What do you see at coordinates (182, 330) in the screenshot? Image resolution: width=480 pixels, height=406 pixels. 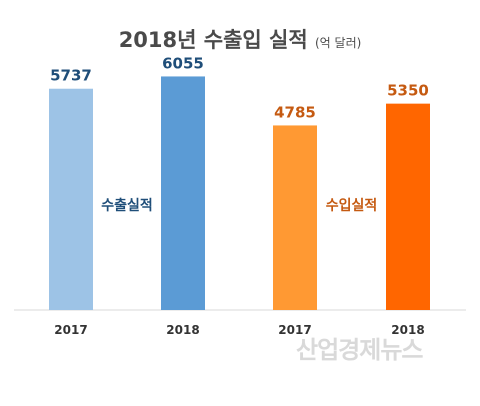 I see `x-tick-label-1: 2018` at bounding box center [182, 330].